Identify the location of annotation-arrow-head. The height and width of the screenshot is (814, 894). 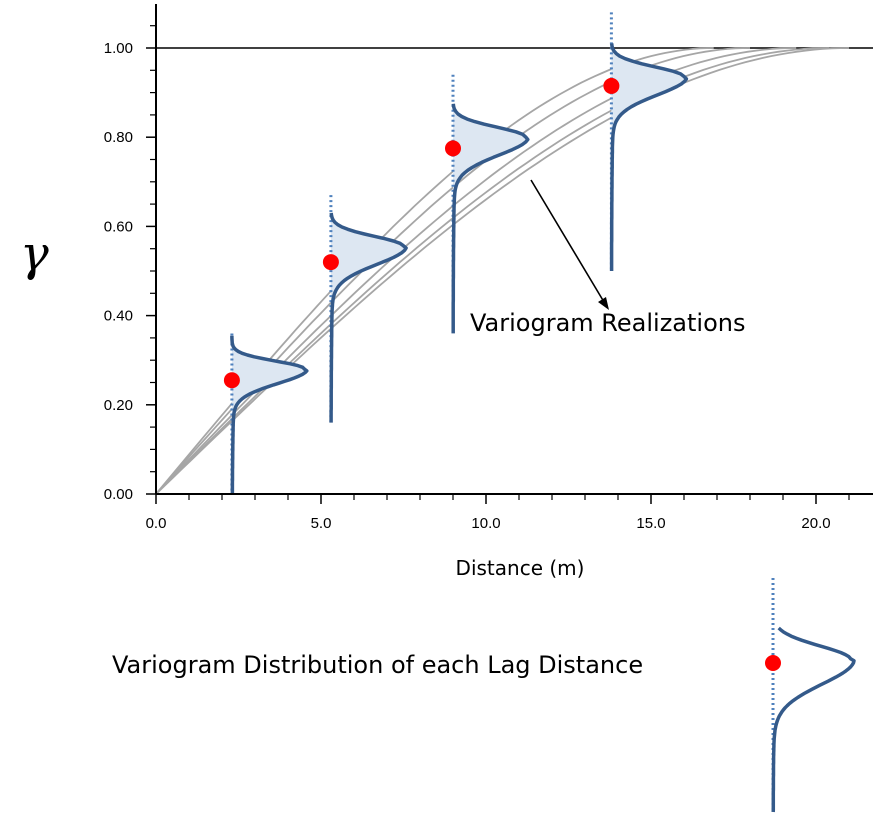
(603, 303).